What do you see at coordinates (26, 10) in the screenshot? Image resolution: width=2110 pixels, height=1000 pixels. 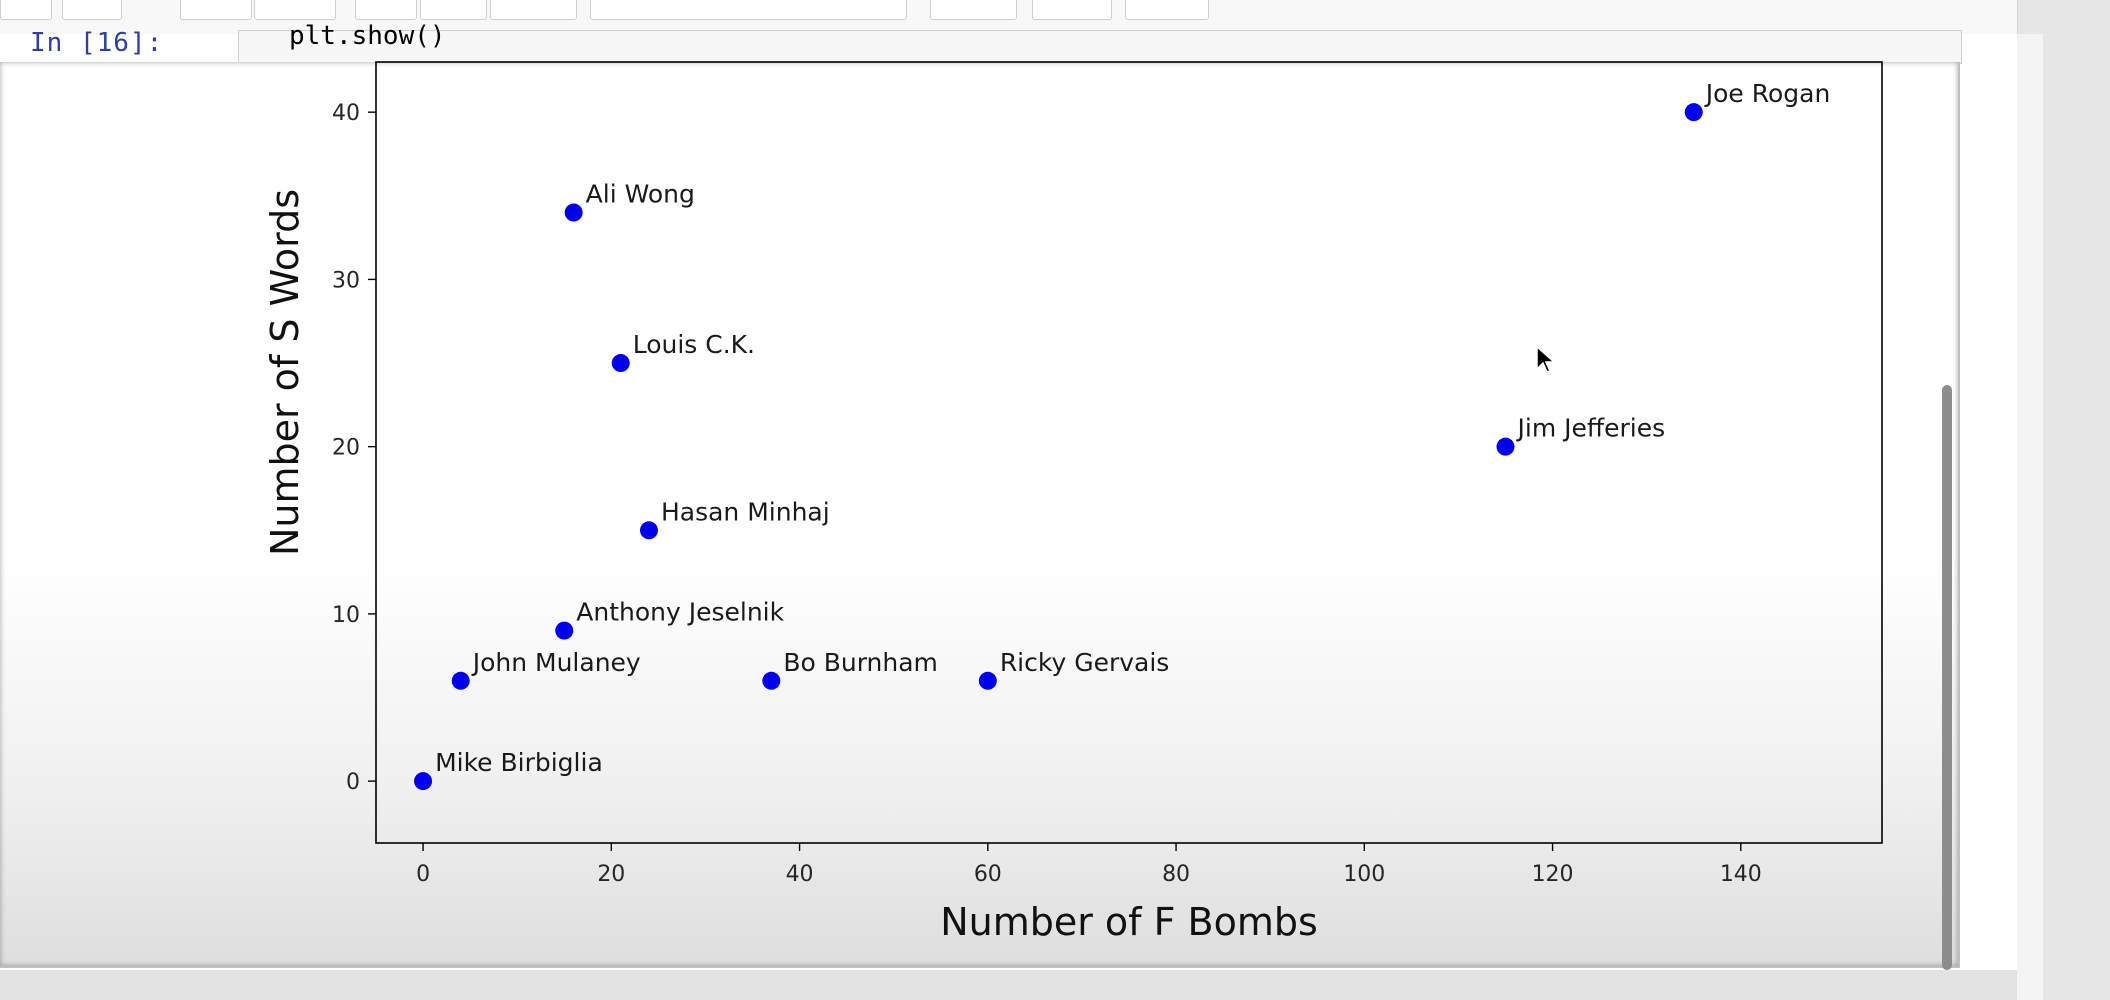 I see `save-button` at bounding box center [26, 10].